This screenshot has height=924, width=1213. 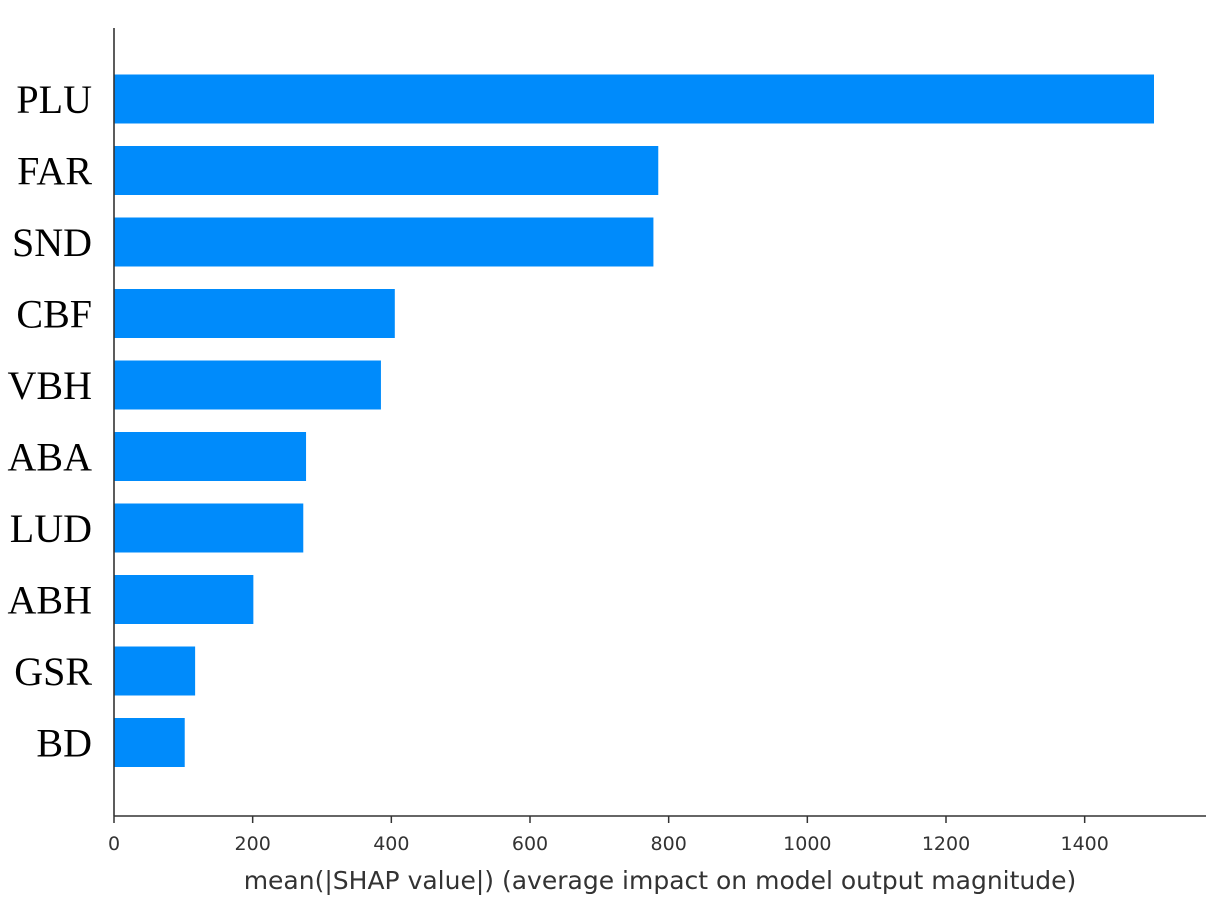 What do you see at coordinates (253, 844) in the screenshot?
I see `x-tick-label: 200` at bounding box center [253, 844].